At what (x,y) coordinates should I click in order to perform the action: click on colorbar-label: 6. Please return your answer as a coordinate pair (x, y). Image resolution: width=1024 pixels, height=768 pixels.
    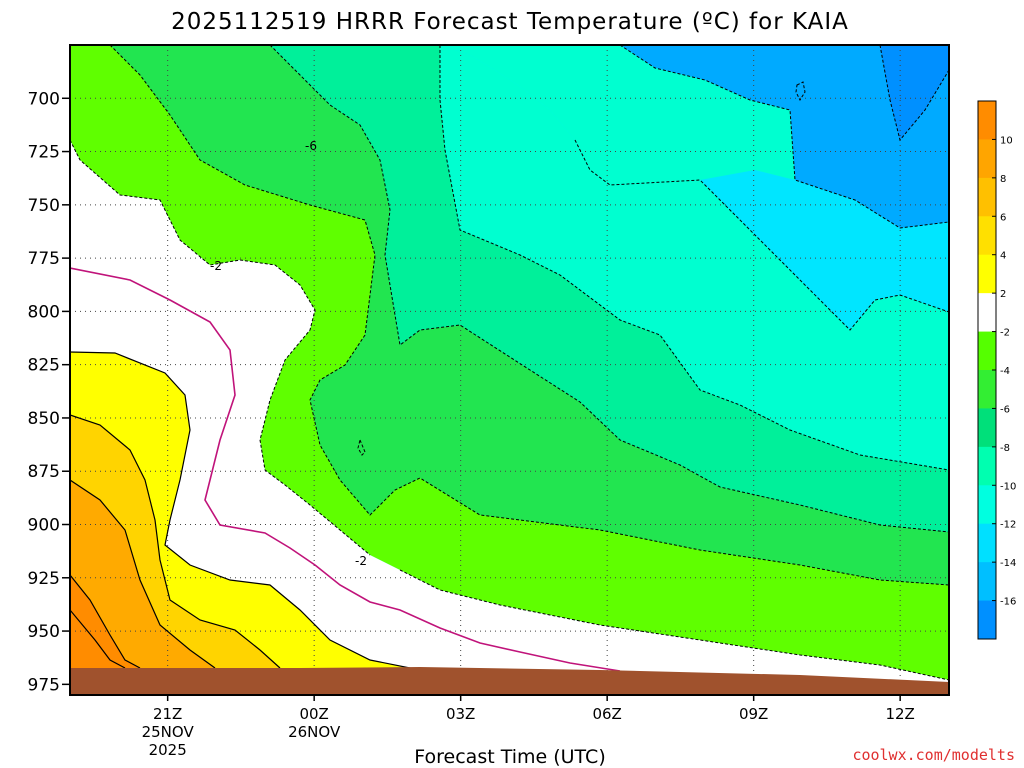
    Looking at the image, I should click on (1003, 217).